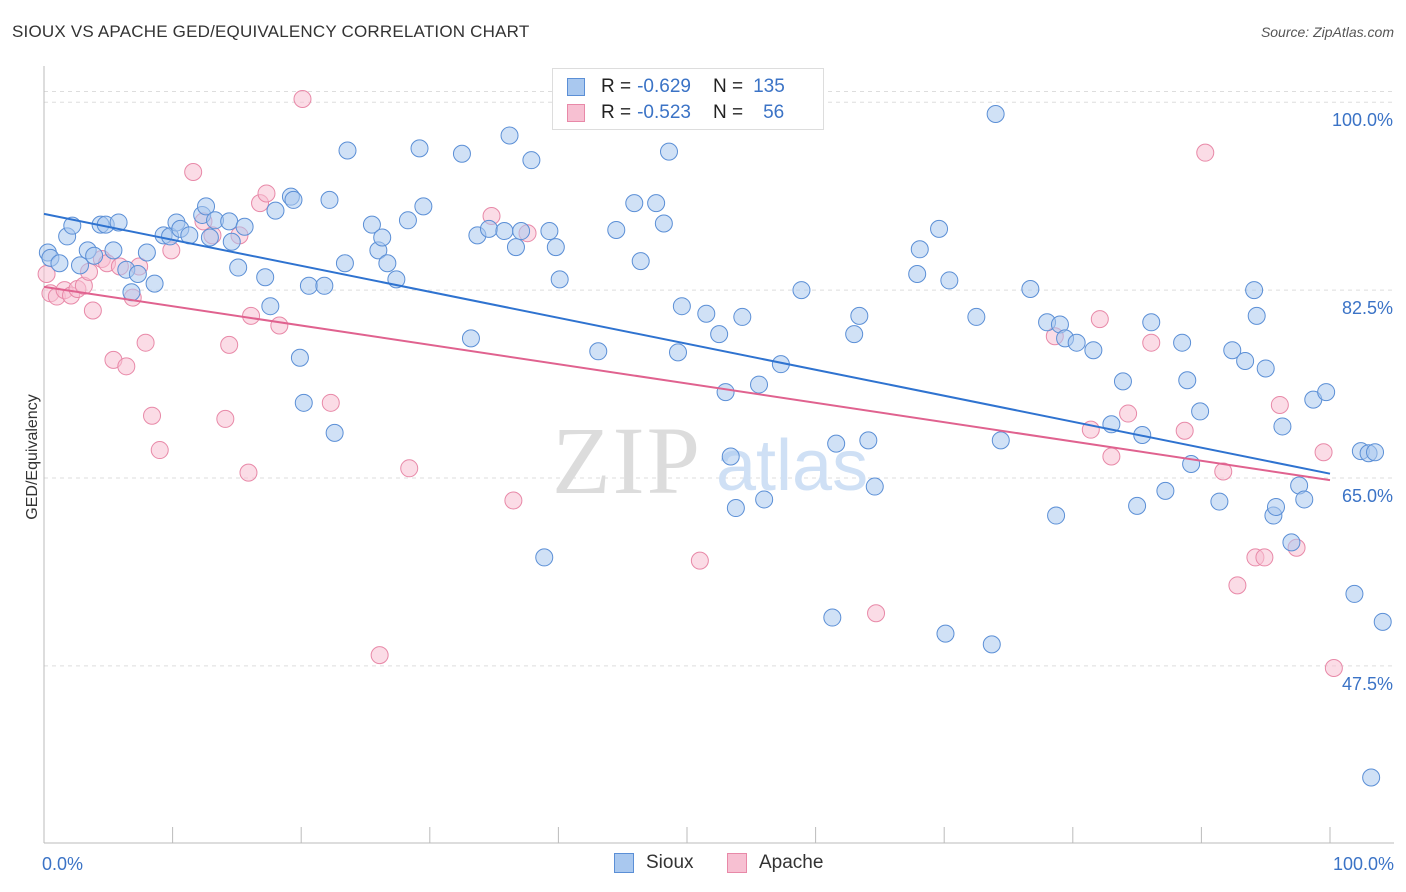 Image resolution: width=1406 pixels, height=892 pixels. What do you see at coordinates (676, 87) in the screenshot?
I see `legend-row-sioux: R = -0.629 N = 135` at bounding box center [676, 87].